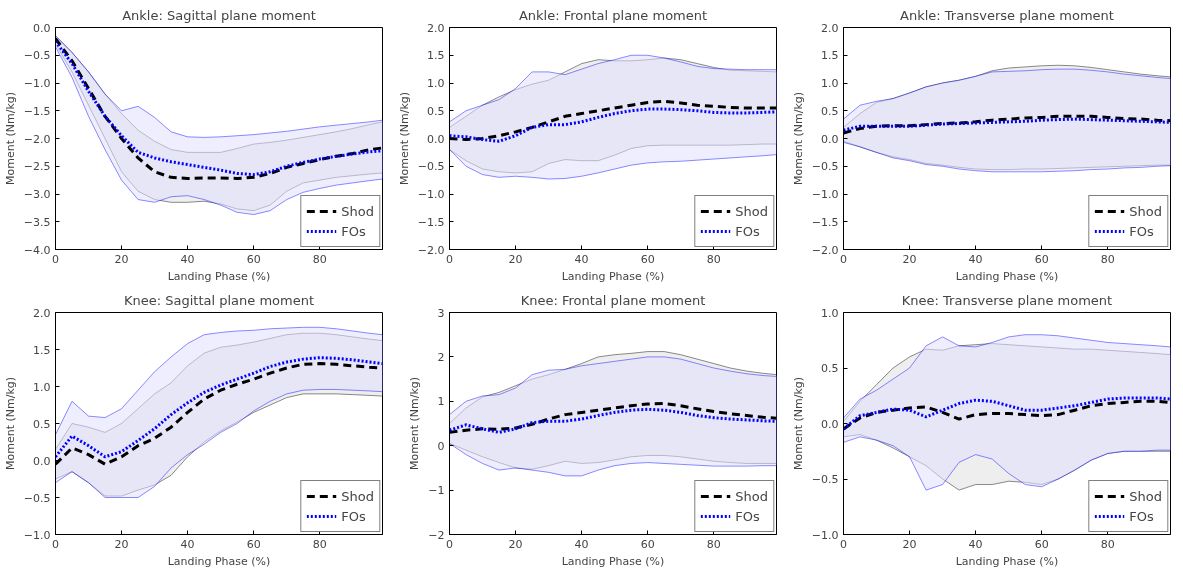 The width and height of the screenshot is (1183, 571). I want to click on y-tick-label: 2, so click(441, 357).